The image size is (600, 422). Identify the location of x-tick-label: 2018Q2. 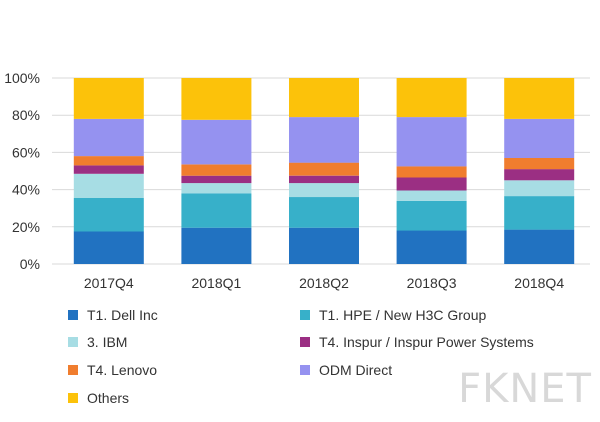
(324, 283).